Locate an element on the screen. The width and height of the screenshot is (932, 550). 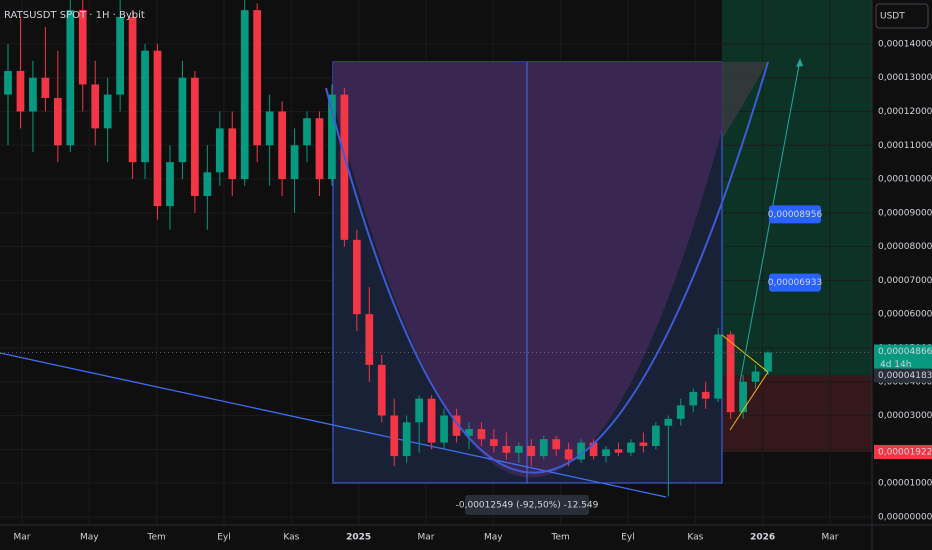
currency-box is located at coordinates (902, 16).